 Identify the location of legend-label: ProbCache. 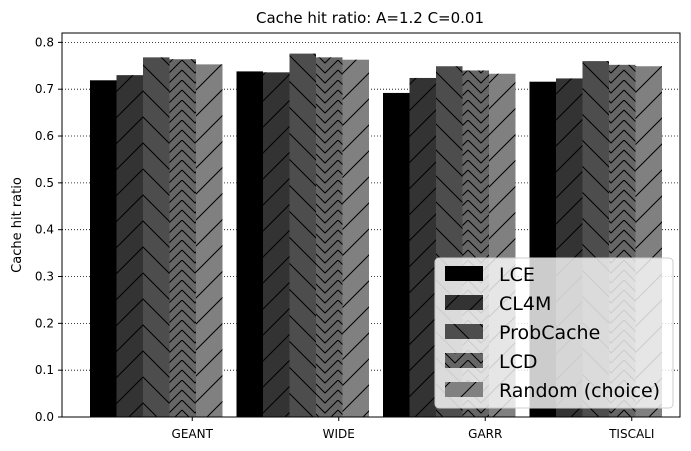
(549, 333).